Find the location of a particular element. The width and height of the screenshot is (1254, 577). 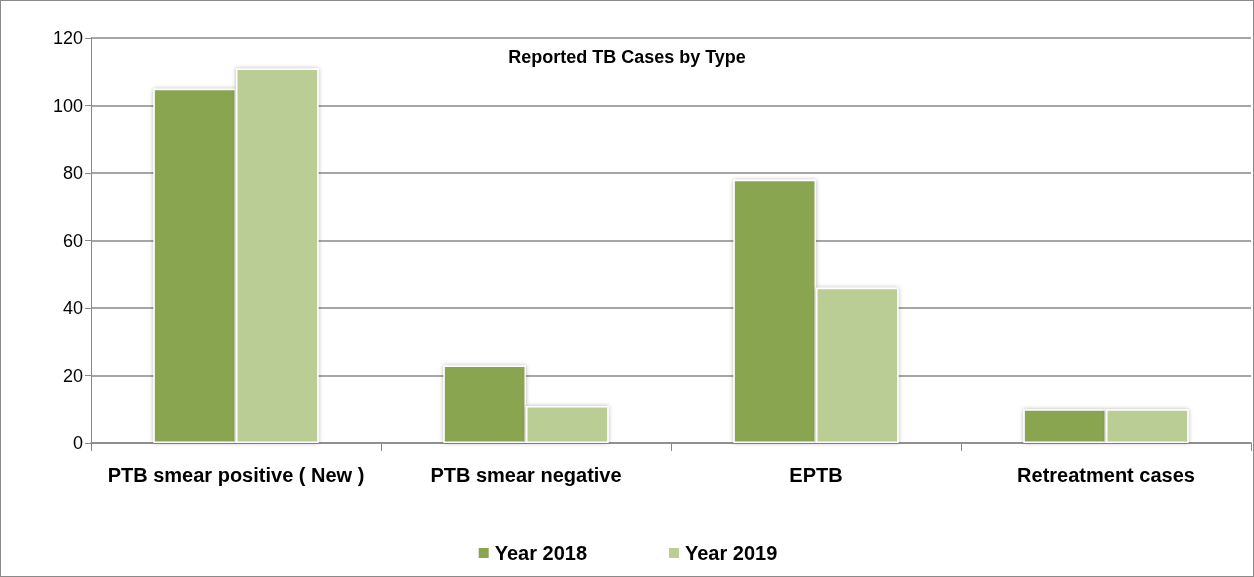

y-tick-label: 0 is located at coordinates (77, 443).